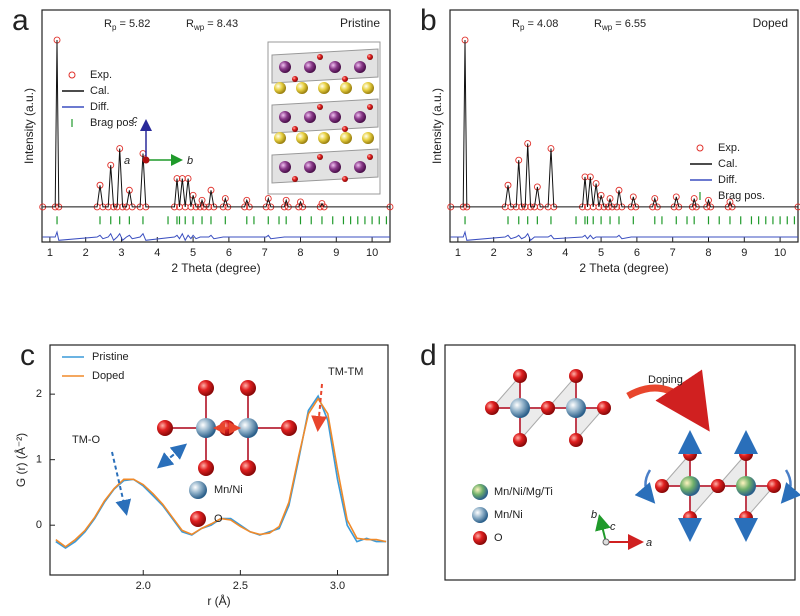 The image size is (800, 616). What do you see at coordinates (428, 20) in the screenshot?
I see `panel-label: b` at bounding box center [428, 20].